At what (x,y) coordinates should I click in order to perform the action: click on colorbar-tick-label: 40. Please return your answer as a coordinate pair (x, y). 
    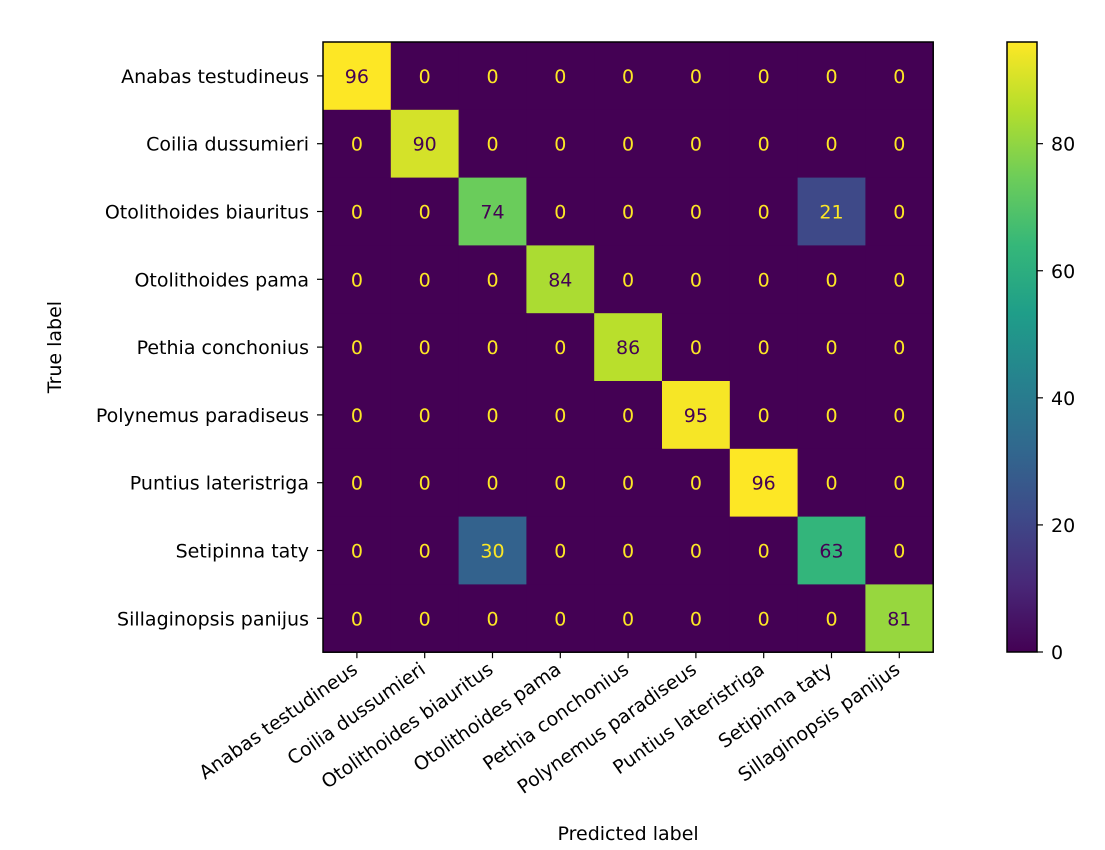
    Looking at the image, I should click on (1063, 399).